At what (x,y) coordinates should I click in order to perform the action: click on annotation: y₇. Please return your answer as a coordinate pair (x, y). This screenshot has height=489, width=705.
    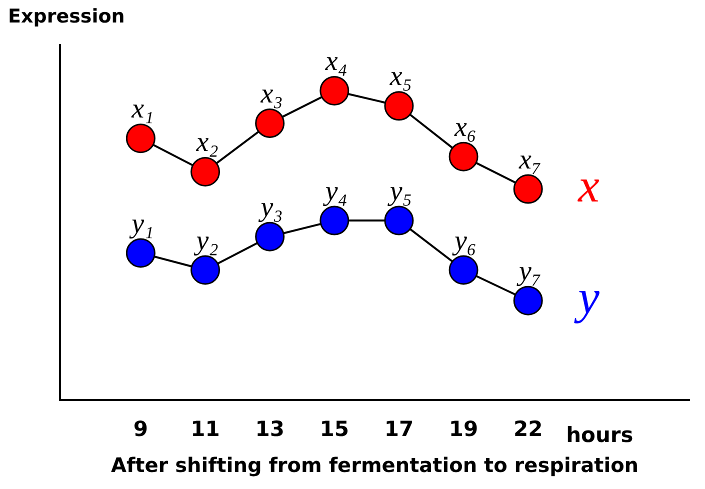
    Looking at the image, I should click on (529, 271).